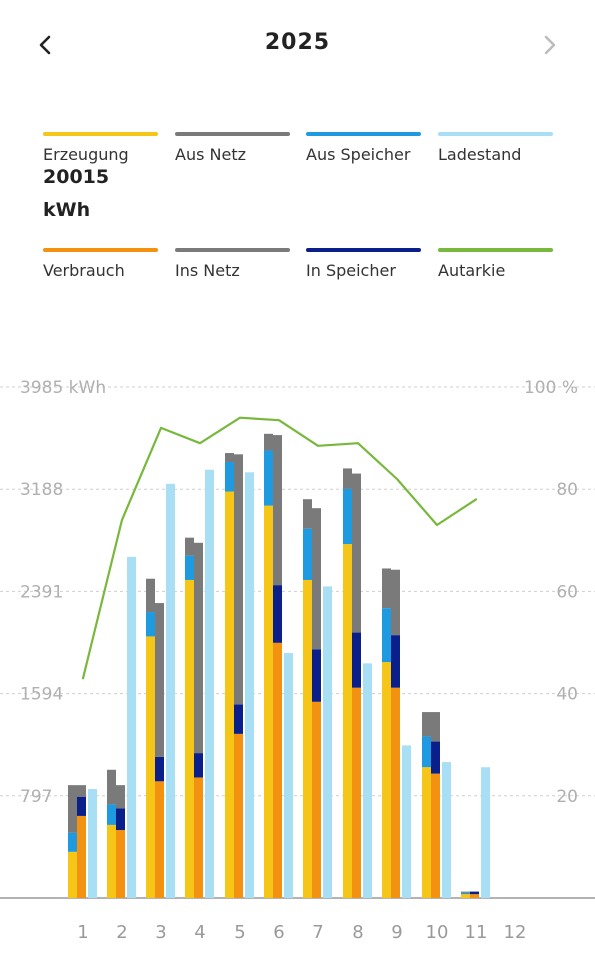 The height and width of the screenshot is (960, 595). What do you see at coordinates (495, 148) in the screenshot?
I see `legend-item-ladestand: Ladestand` at bounding box center [495, 148].